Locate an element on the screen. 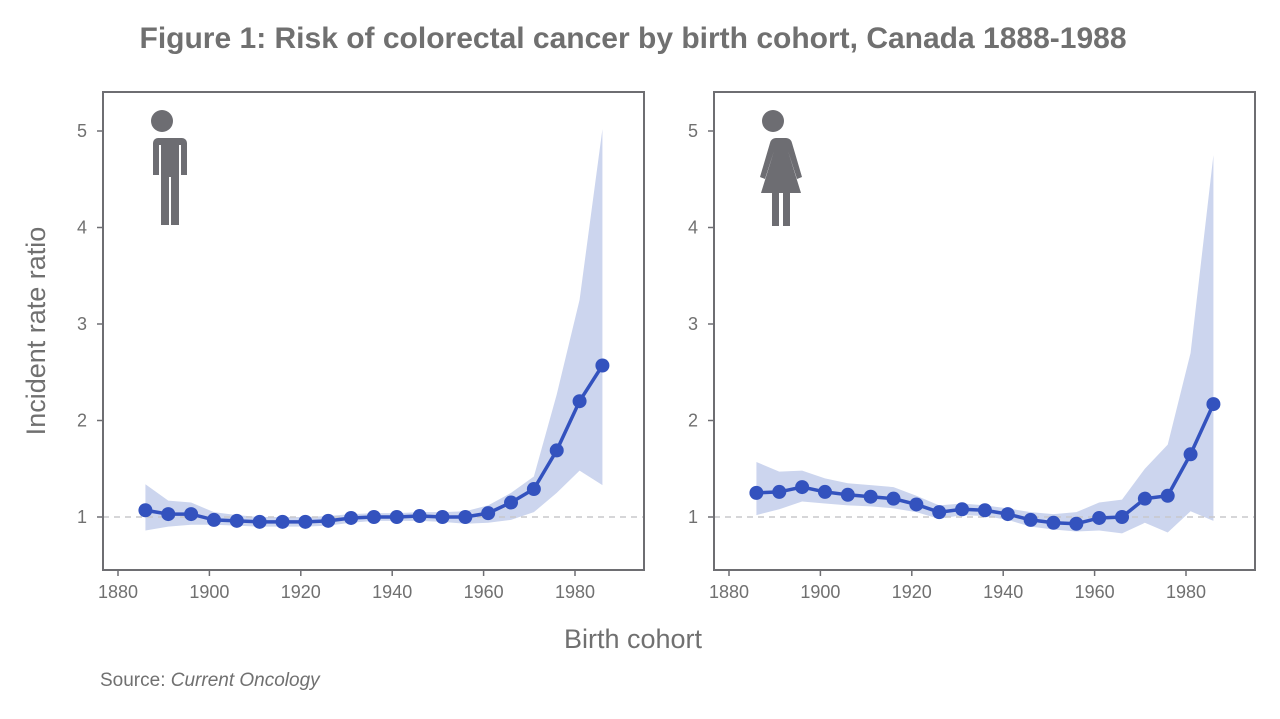 The height and width of the screenshot is (719, 1280). female-figure-icon is located at coordinates (781, 168).